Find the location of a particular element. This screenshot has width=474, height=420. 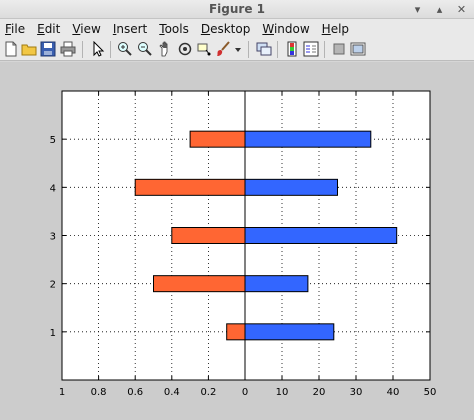

show-plot-tools-icon is located at coordinates (358, 49).